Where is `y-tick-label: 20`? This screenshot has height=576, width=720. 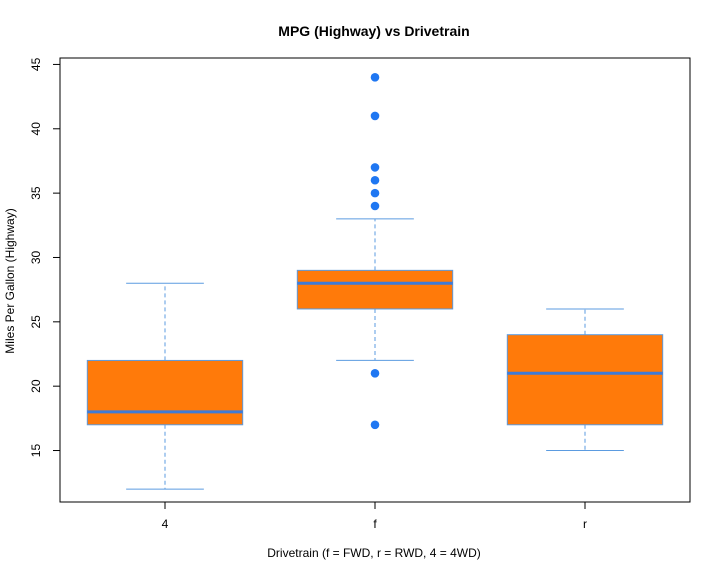
y-tick-label: 20 is located at coordinates (36, 386).